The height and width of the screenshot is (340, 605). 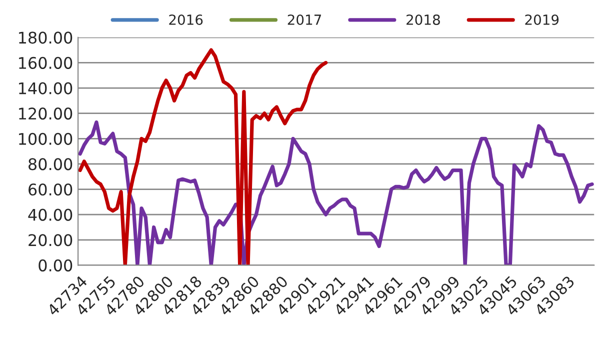 What do you see at coordinates (55, 265) in the screenshot?
I see `y-tick-label: 0.00` at bounding box center [55, 265].